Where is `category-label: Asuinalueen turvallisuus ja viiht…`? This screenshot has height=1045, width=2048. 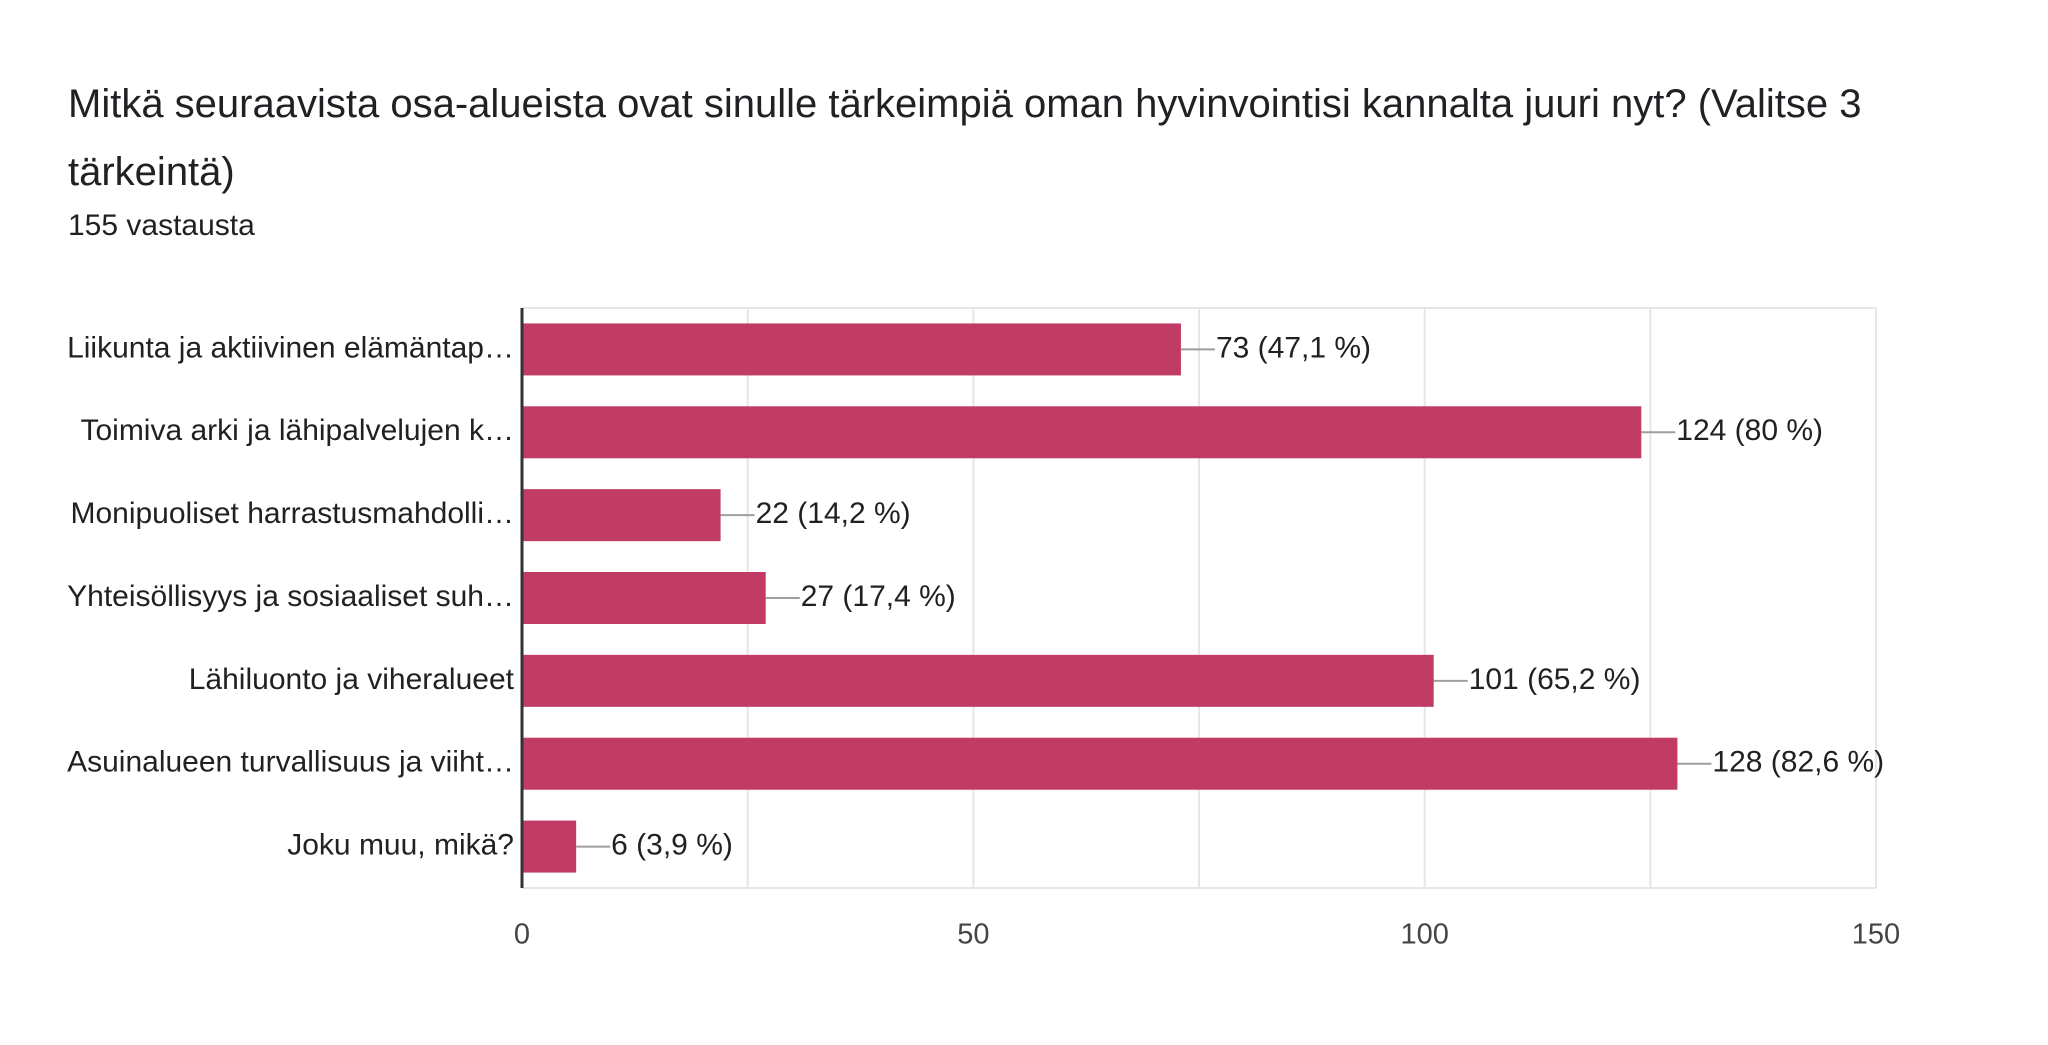
category-label: Asuinalueen turvallisuus ja viiht… is located at coordinates (290, 762).